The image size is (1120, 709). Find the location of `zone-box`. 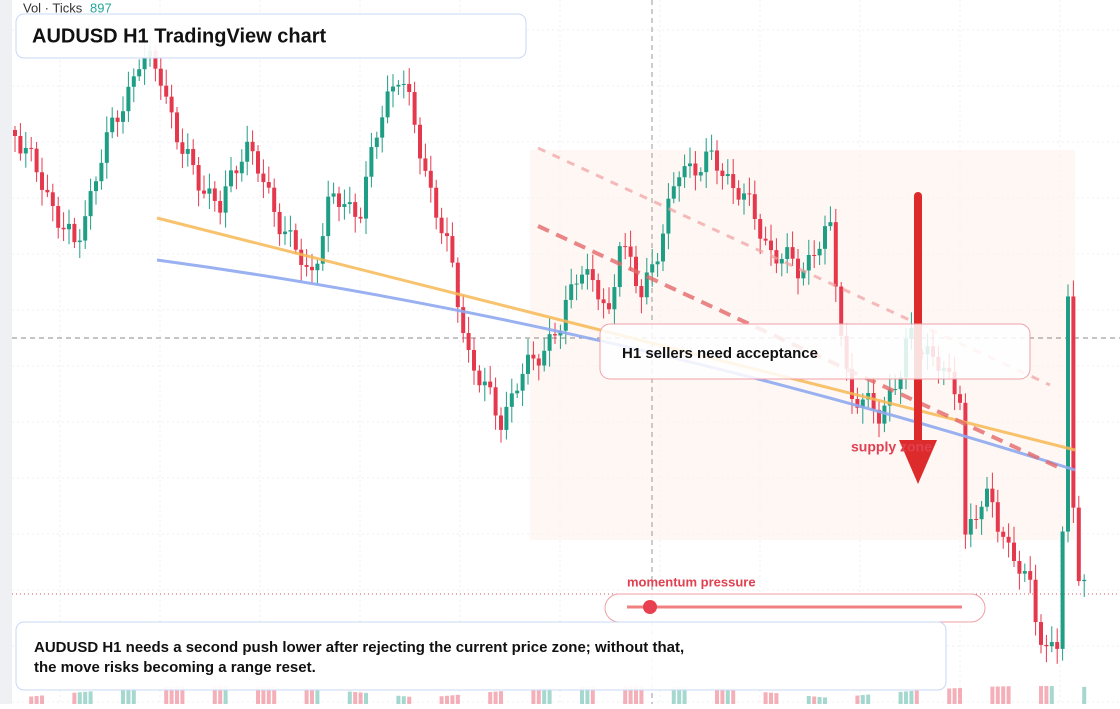

zone-box is located at coordinates (815, 351).